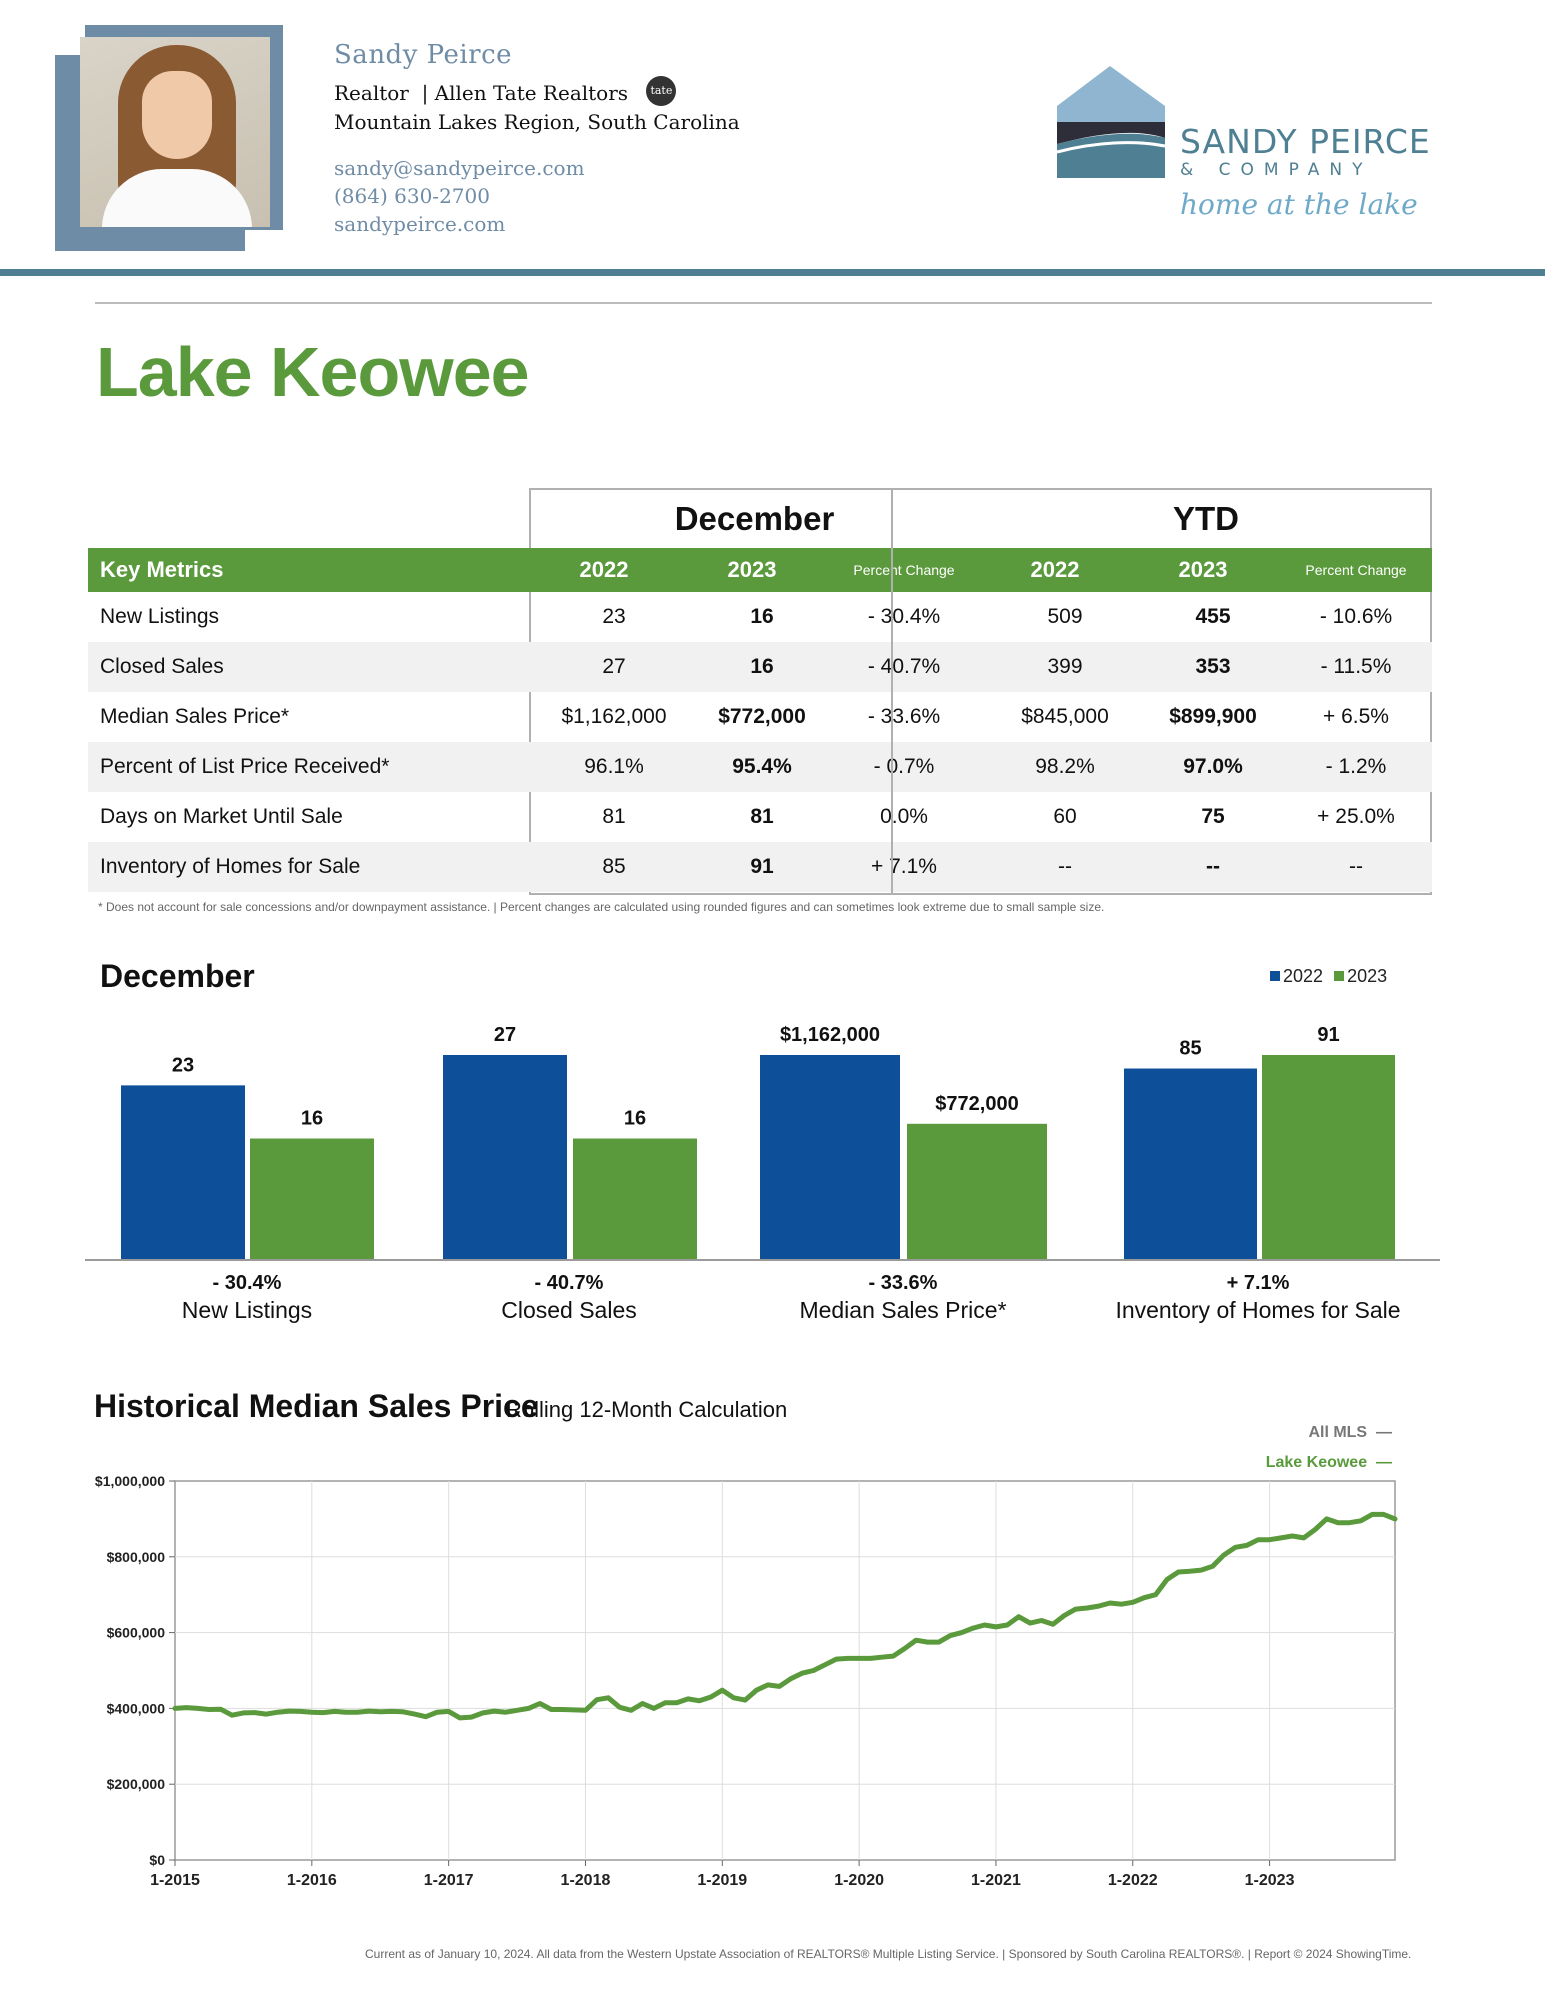 This screenshot has height=2000, width=1545. What do you see at coordinates (754, 518) in the screenshot?
I see `period-month-header: December` at bounding box center [754, 518].